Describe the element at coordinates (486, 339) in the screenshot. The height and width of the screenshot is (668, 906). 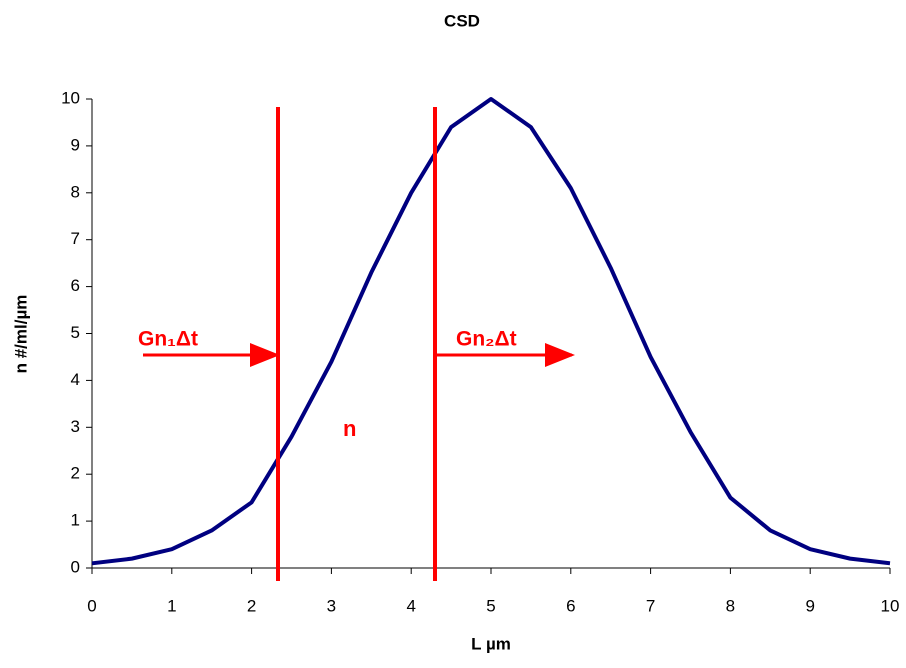
I see `annotation: Gn₂Δt` at that location.